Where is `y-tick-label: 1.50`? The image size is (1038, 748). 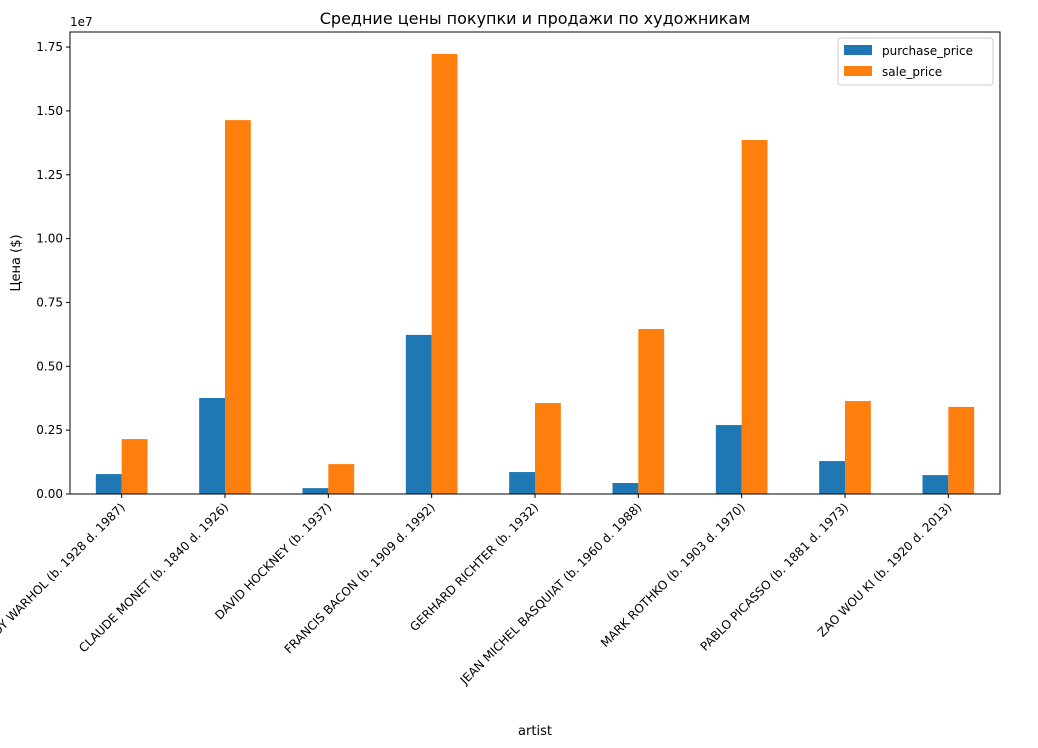
y-tick-label: 1.50 is located at coordinates (49, 111).